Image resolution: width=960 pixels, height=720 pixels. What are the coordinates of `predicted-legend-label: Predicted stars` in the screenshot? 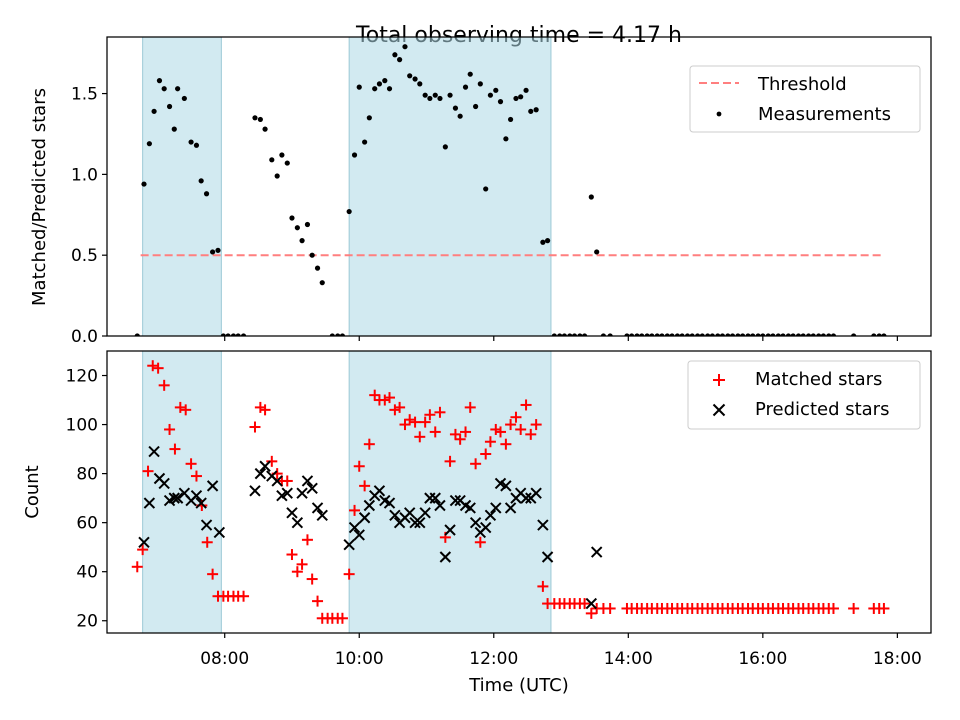 It's located at (822, 409).